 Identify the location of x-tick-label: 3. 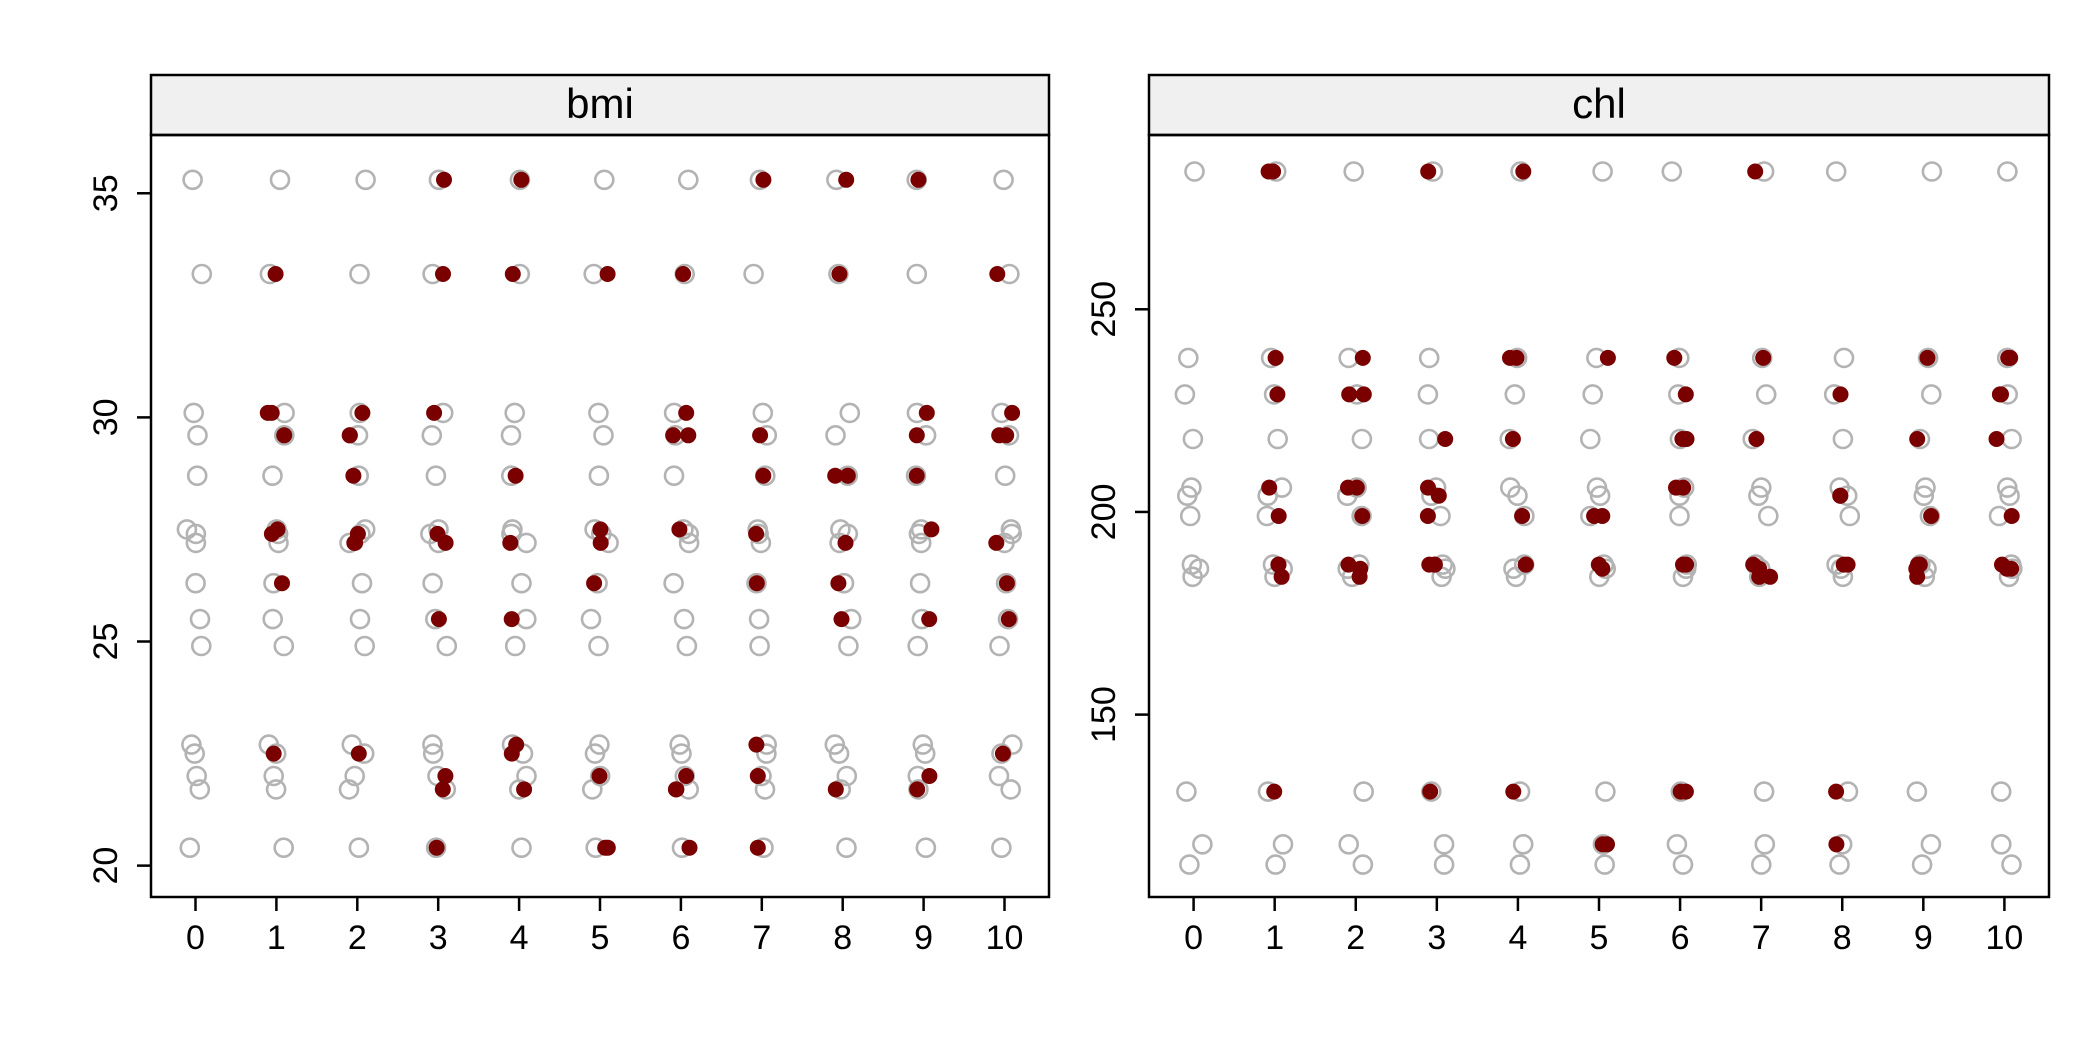
(438, 938).